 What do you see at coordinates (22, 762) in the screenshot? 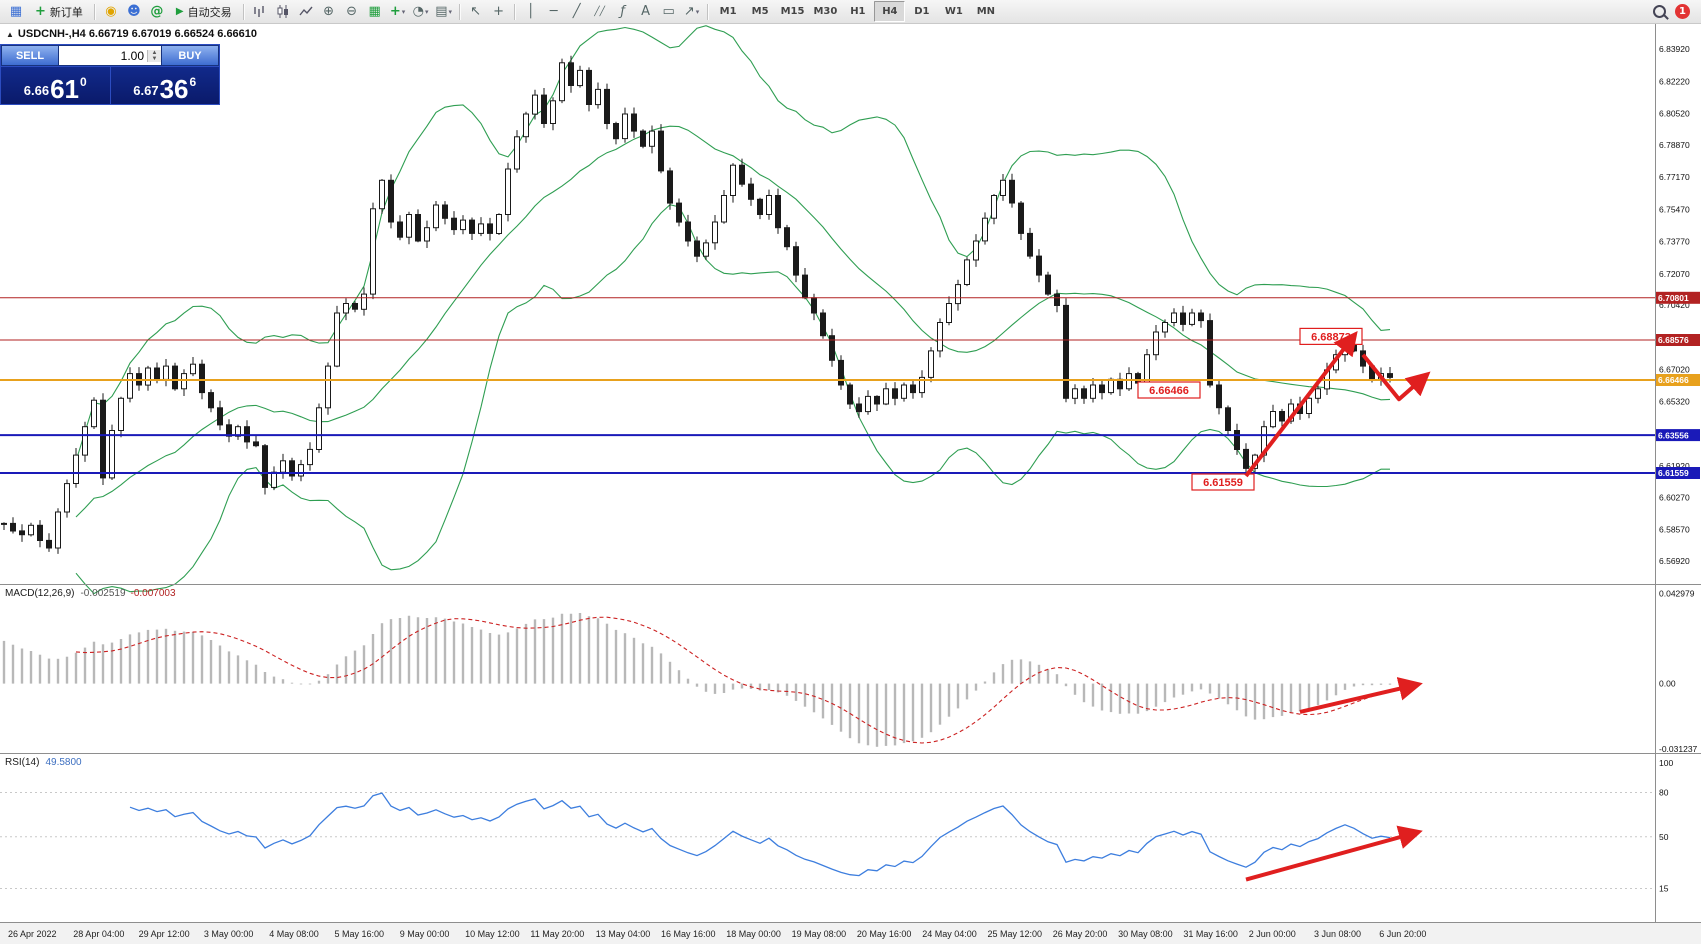
I see `rsi-label: RSI(14)` at bounding box center [22, 762].